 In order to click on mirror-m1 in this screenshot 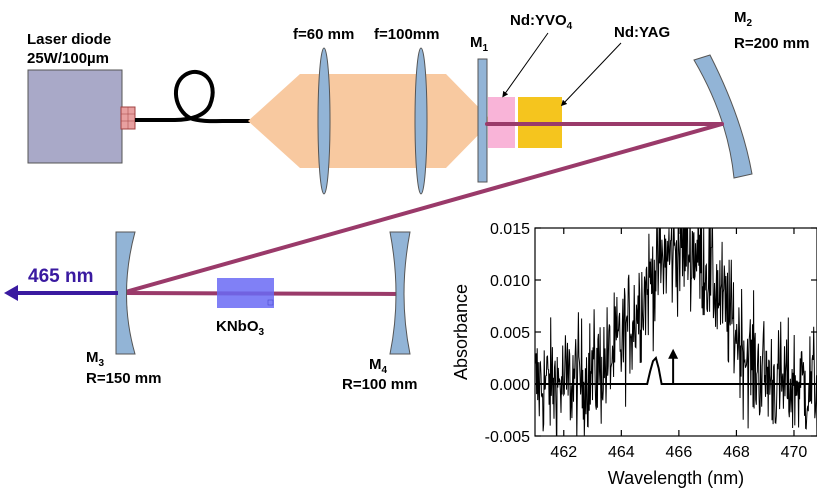, I will do `click(482, 120)`.